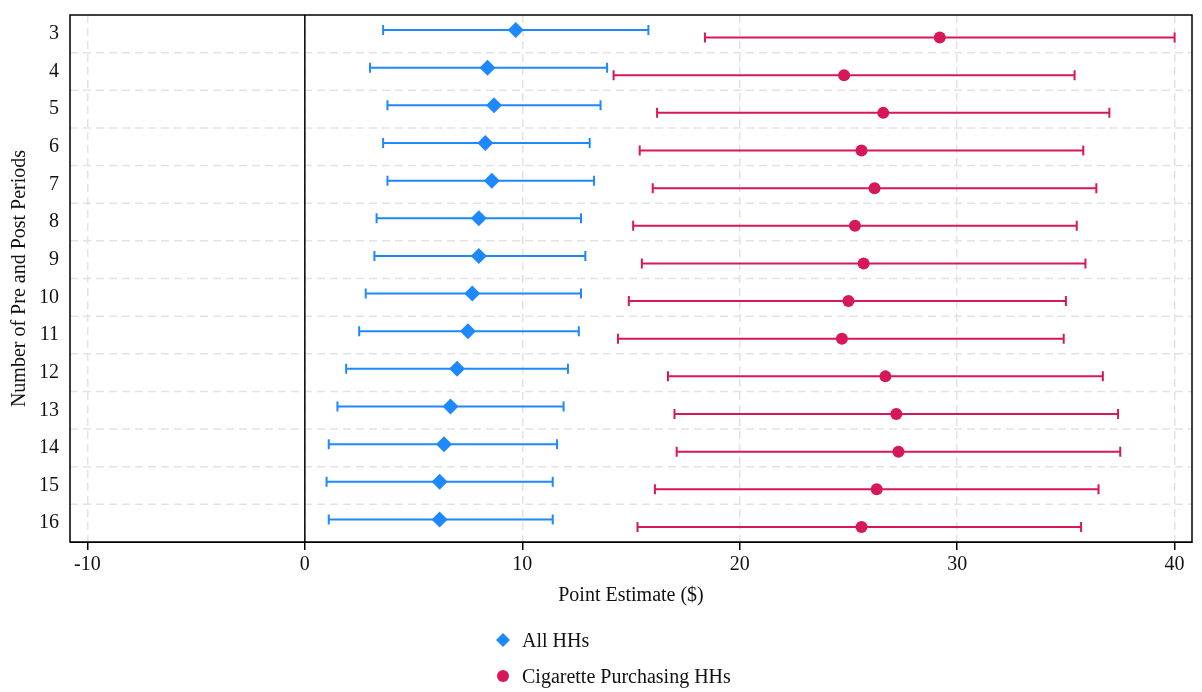 This screenshot has width=1202, height=692. What do you see at coordinates (54, 107) in the screenshot?
I see `y-tick-label: 5` at bounding box center [54, 107].